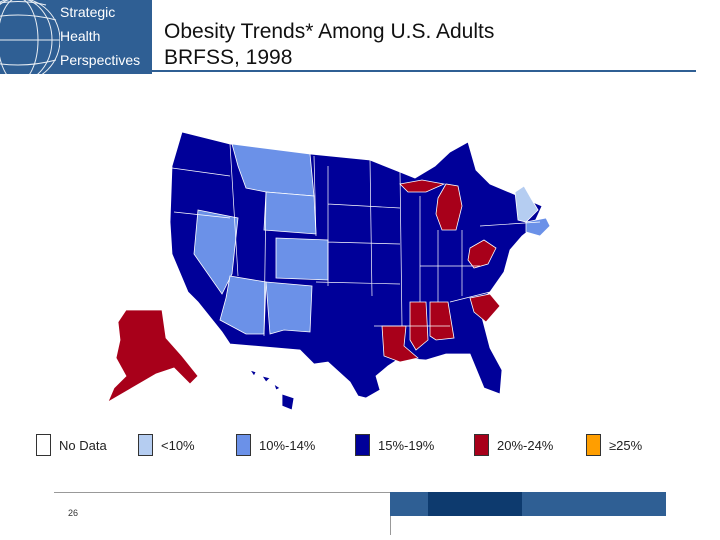 The width and height of the screenshot is (720, 540). What do you see at coordinates (526, 204) in the screenshot?
I see `state-lt10-vermont-nh` at bounding box center [526, 204].